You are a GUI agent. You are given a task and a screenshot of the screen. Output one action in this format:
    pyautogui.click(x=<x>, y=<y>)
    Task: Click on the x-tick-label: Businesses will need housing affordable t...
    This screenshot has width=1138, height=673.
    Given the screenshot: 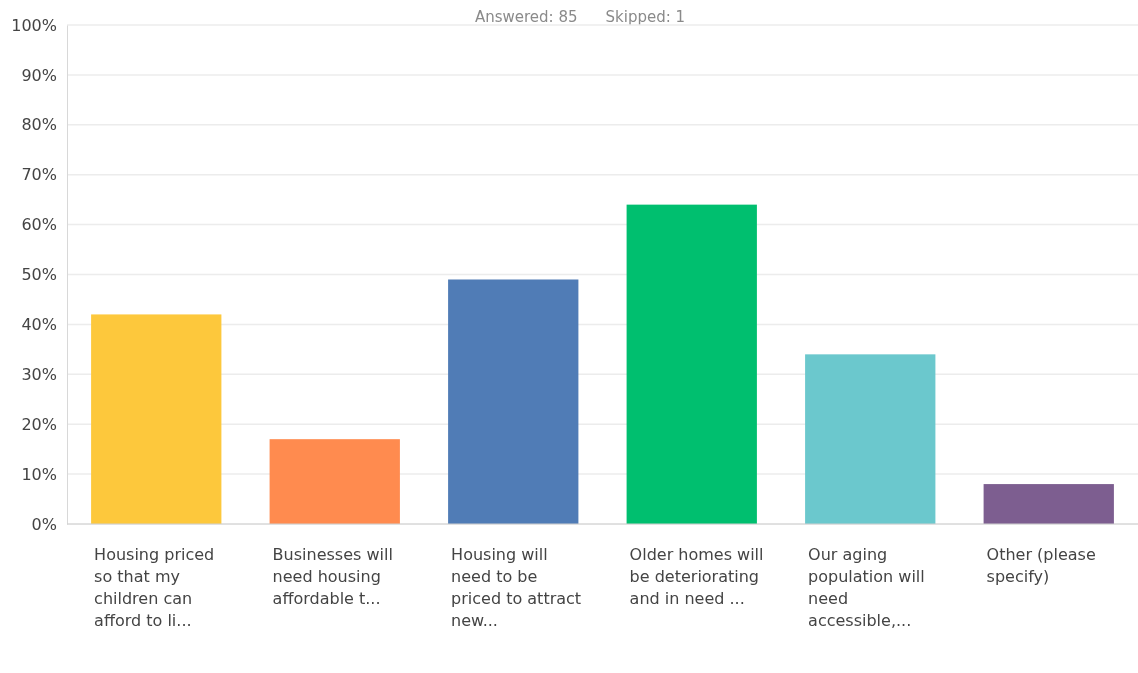 What is the action you would take?
    pyautogui.click(x=332, y=576)
    